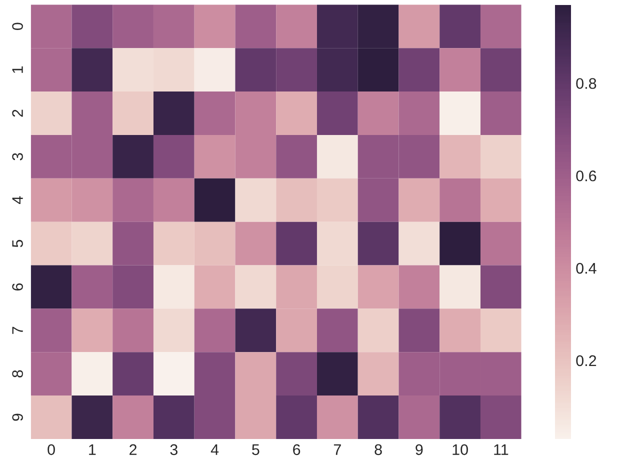  What do you see at coordinates (501, 449) in the screenshot?
I see `x-tick-label: 11` at bounding box center [501, 449].